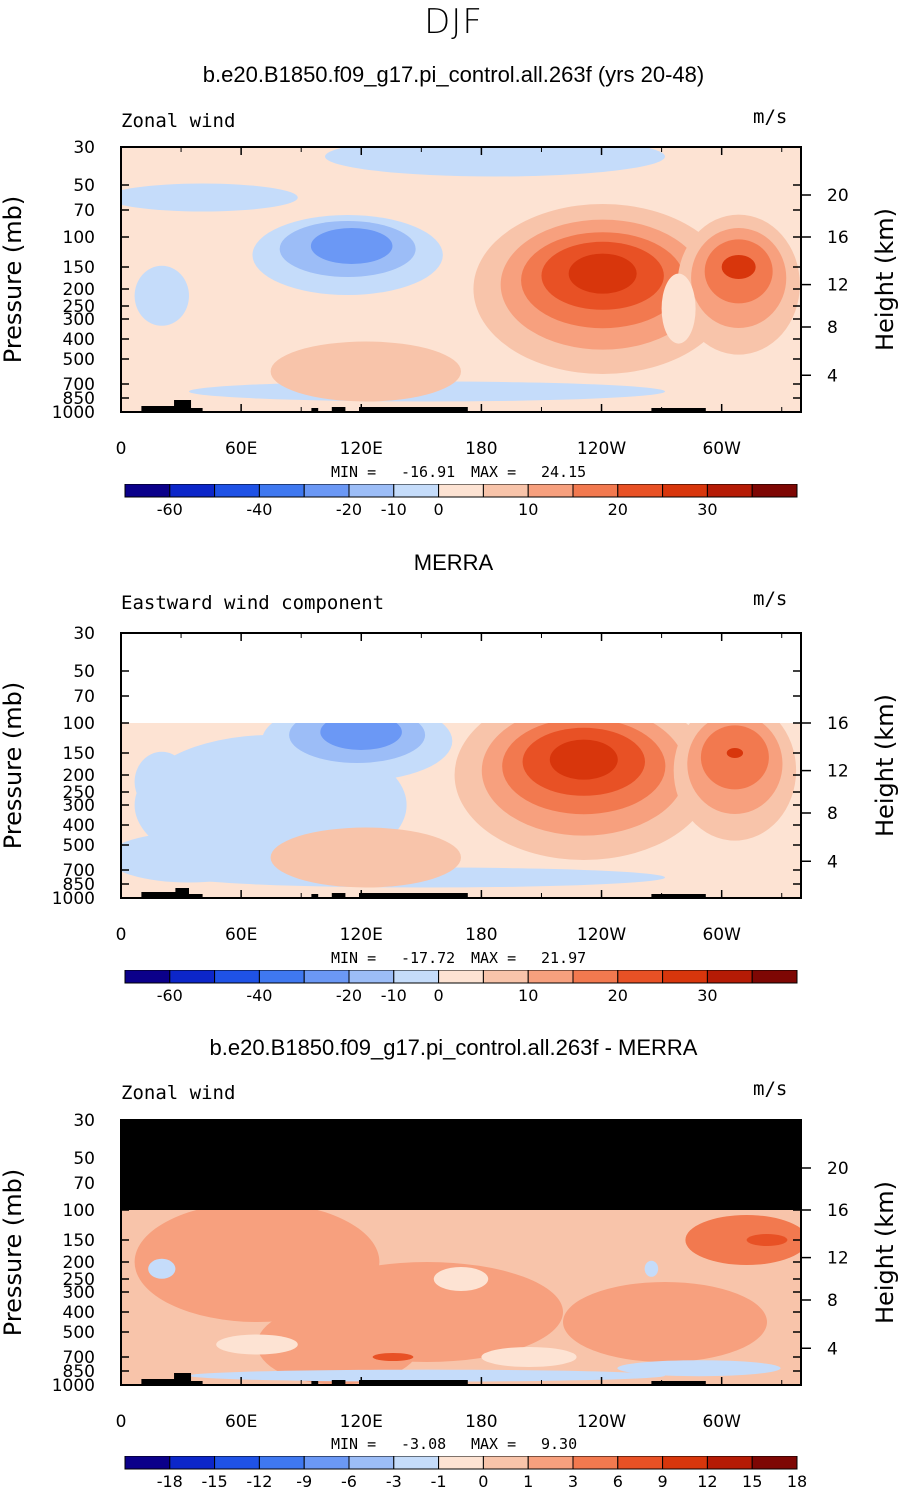 The width and height of the screenshot is (907, 1510). Describe the element at coordinates (832, 1349) in the screenshot. I see `y2-tick-label: 4` at that location.